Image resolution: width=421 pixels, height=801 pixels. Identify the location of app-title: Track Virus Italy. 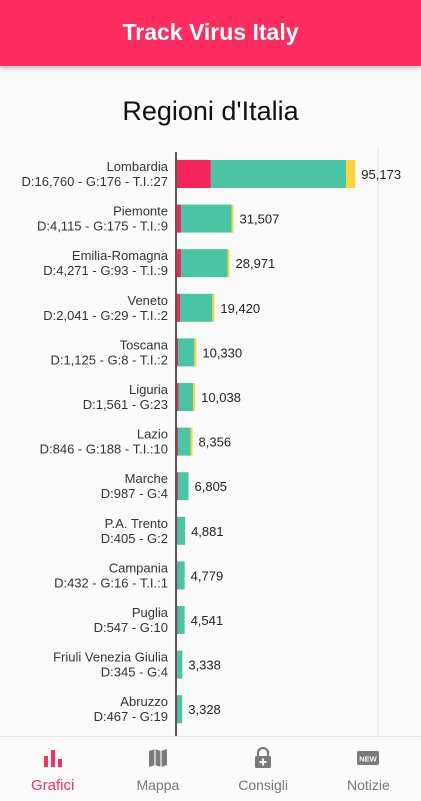
(210, 32).